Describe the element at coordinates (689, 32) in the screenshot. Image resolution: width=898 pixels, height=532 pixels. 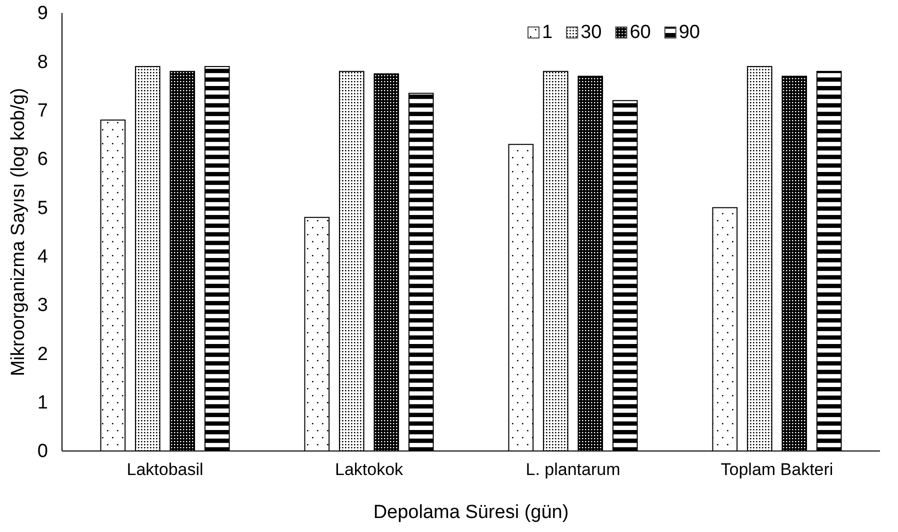
I see `legend-label: 90` at that location.